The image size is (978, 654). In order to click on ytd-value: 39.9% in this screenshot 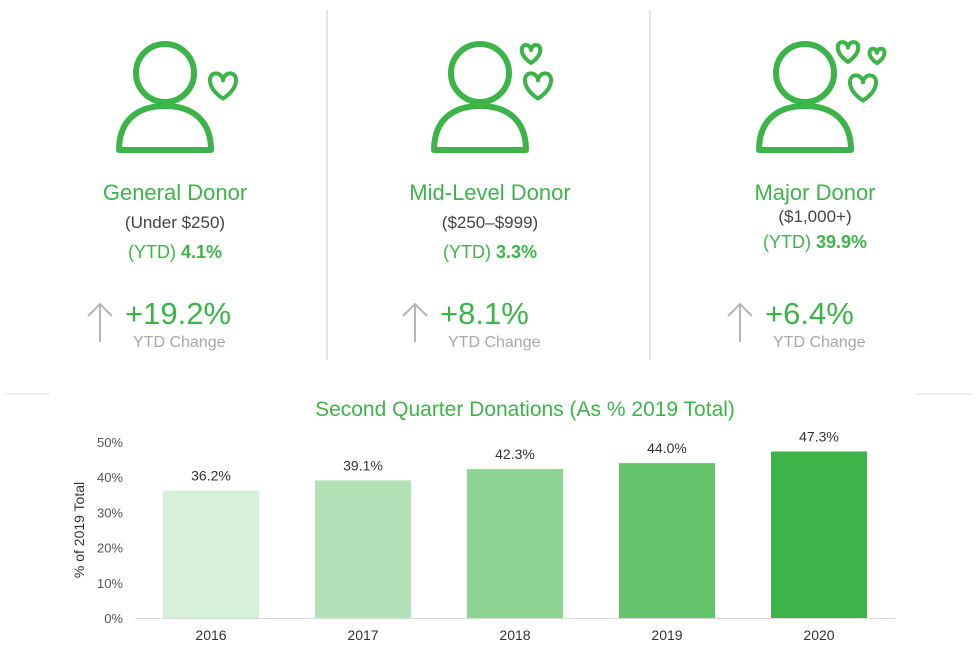, I will do `click(841, 242)`.